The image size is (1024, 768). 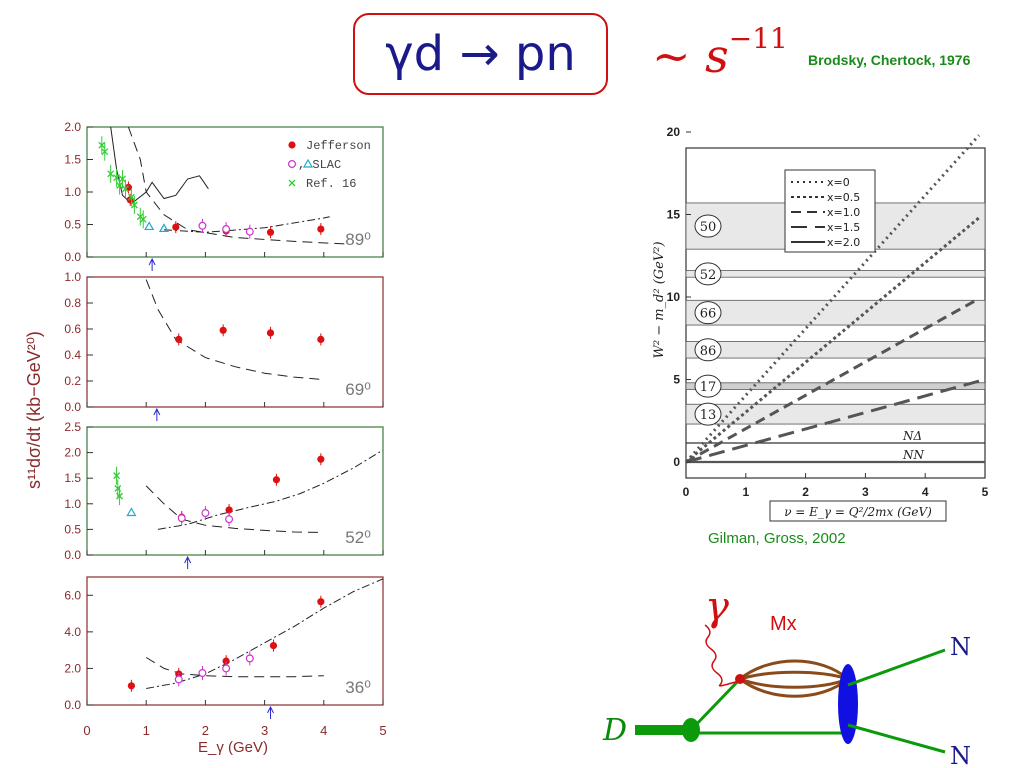 I want to click on y-tick-label: 4.0, so click(x=72, y=632).